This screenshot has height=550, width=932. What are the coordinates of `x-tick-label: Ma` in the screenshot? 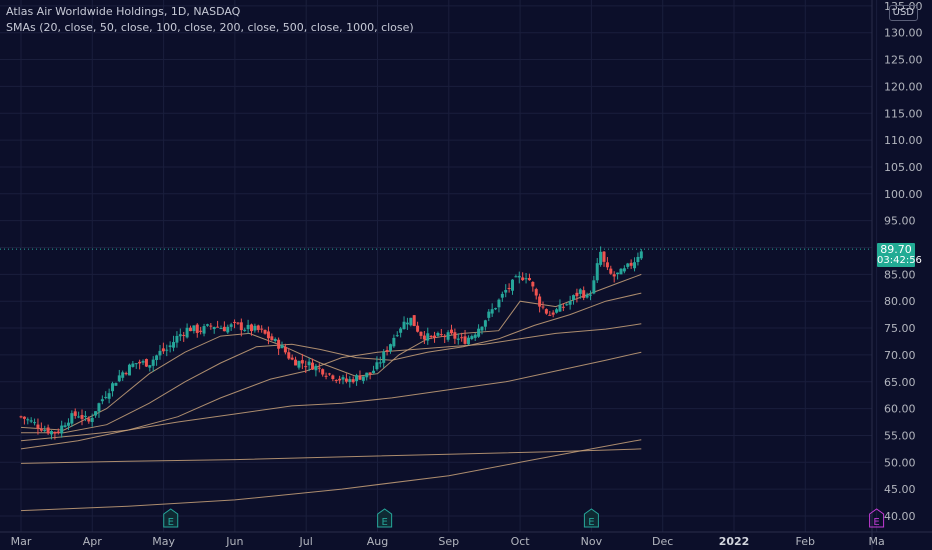 It's located at (876, 541).